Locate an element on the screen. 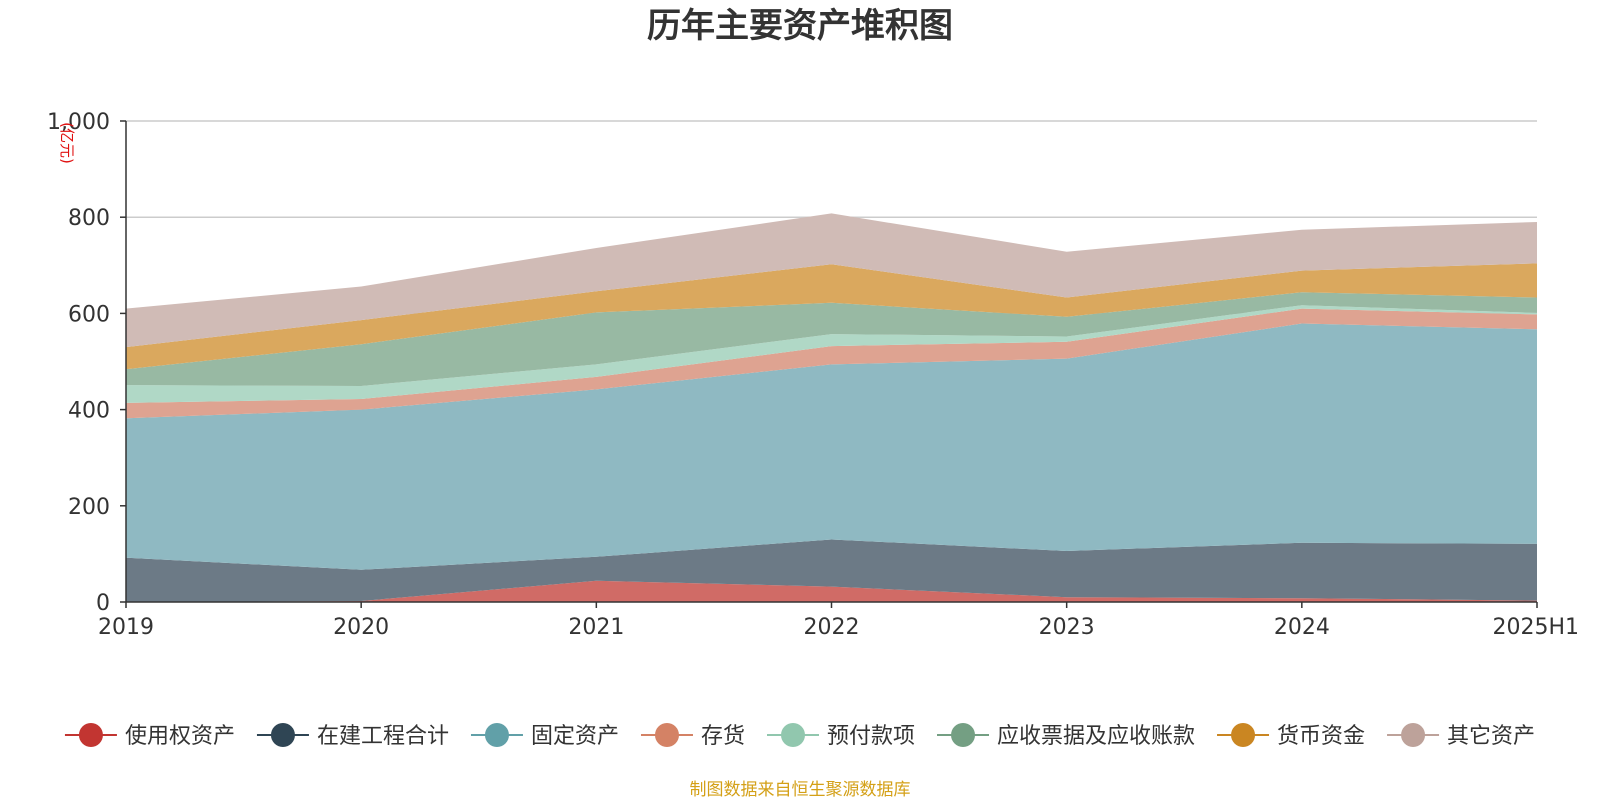  legend-item-1: 在建工程合计 is located at coordinates (352, 736).